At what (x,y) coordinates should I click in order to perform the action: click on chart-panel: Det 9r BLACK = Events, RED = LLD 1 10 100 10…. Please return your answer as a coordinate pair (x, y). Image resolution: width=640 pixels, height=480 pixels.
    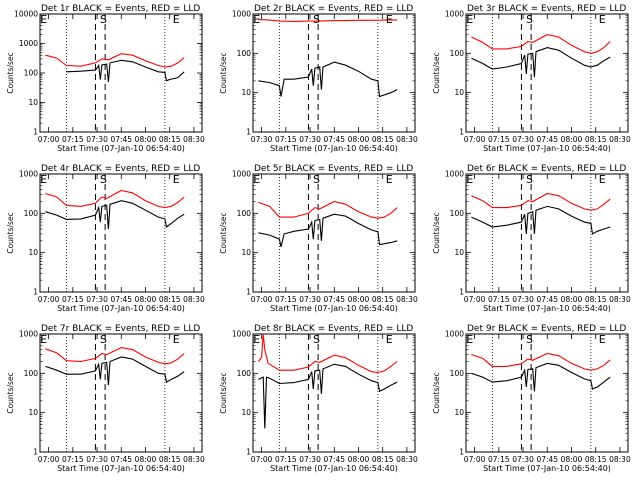
    Looking at the image, I should click on (531, 398).